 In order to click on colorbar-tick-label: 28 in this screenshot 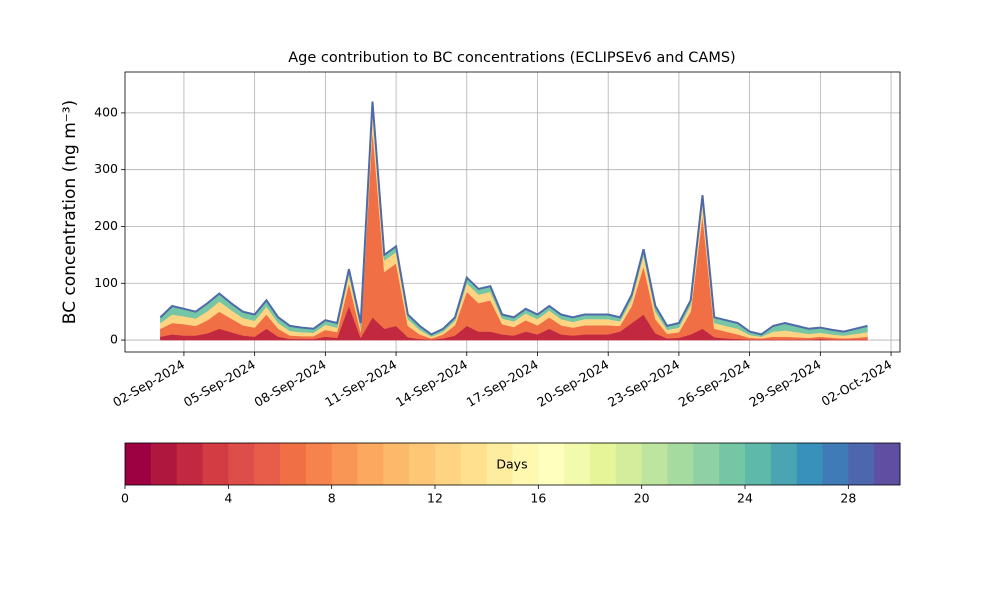, I will do `click(848, 498)`.